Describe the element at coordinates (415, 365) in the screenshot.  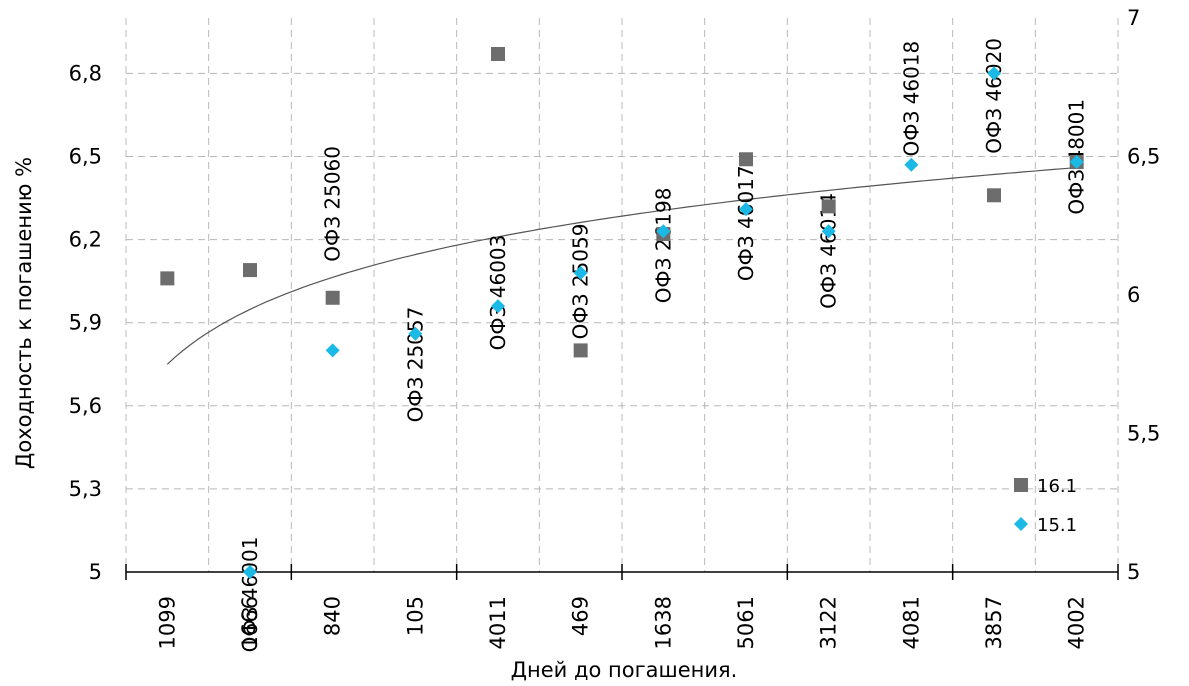
I see `bond-label: ОФЗ 25057` at that location.